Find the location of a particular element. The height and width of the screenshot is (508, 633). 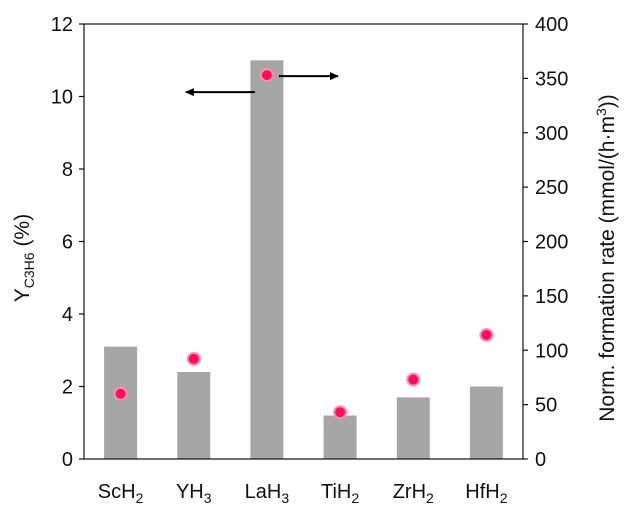

x-category-label: LaH3 is located at coordinates (267, 493).